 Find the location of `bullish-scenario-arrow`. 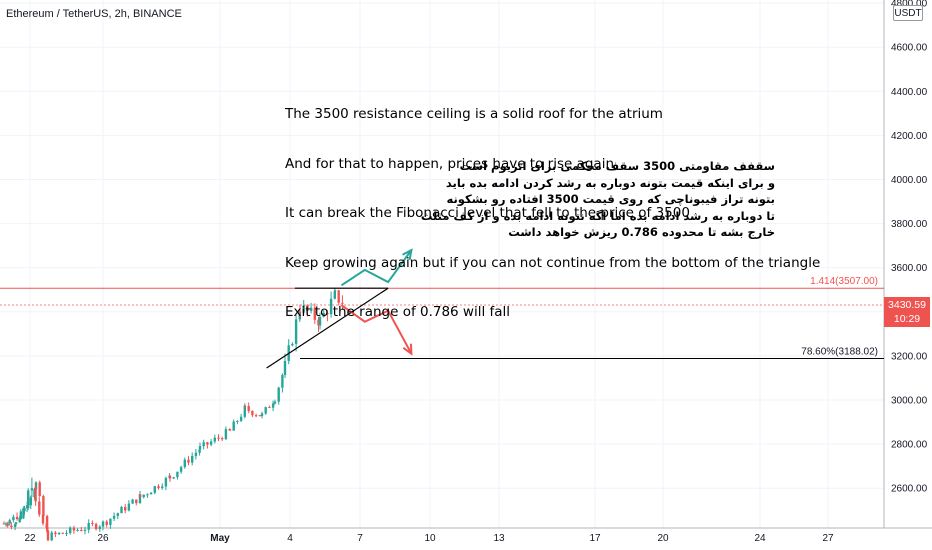

bullish-scenario-arrow is located at coordinates (376, 268).